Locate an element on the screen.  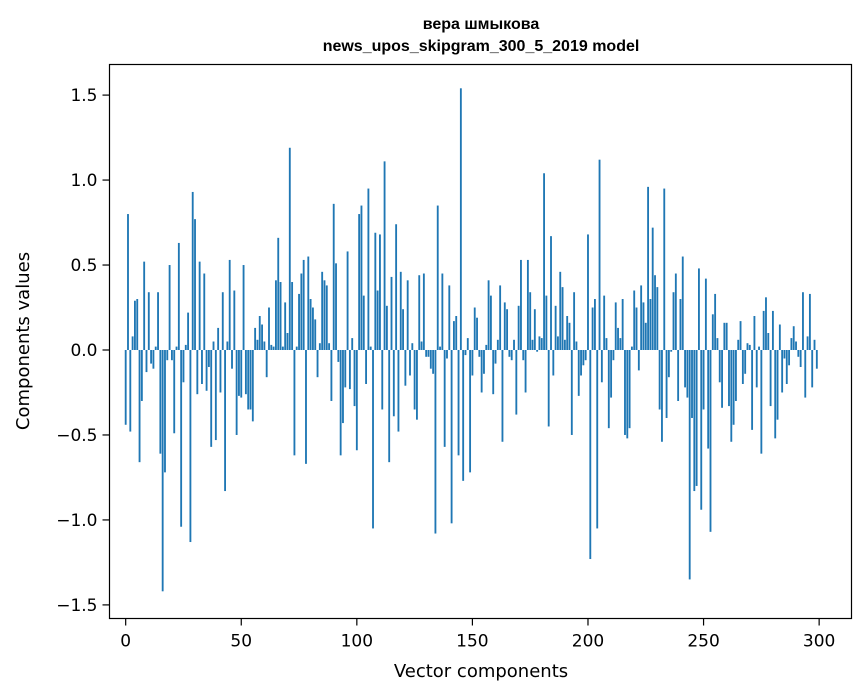
x-tick-label: 150 is located at coordinates (472, 642).